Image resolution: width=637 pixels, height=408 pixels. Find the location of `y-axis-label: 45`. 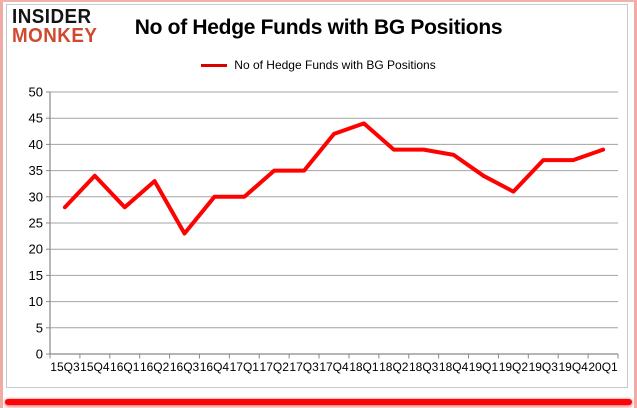

y-axis-label: 45 is located at coordinates (36, 118).